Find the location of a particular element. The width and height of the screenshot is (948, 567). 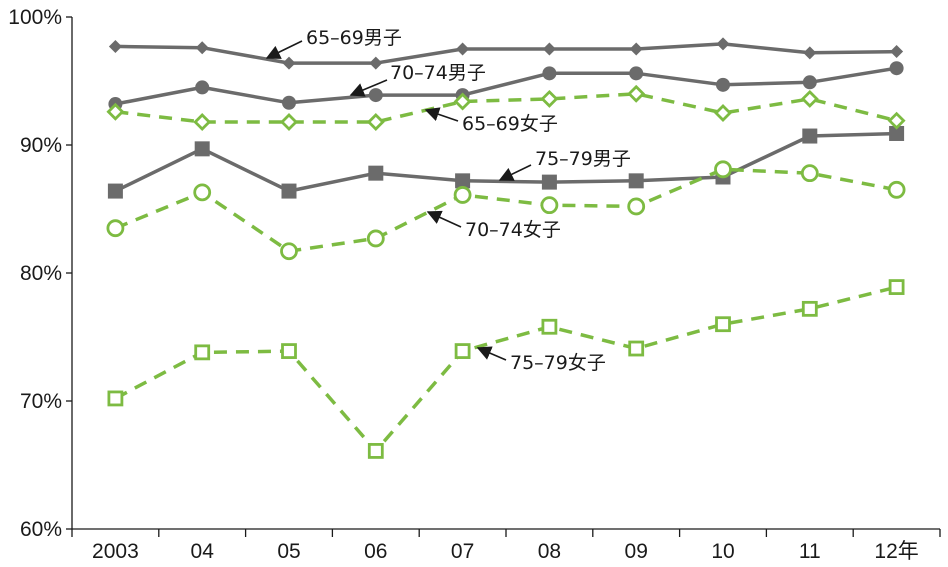

series-annotation: 75–79男子 is located at coordinates (564, 164).